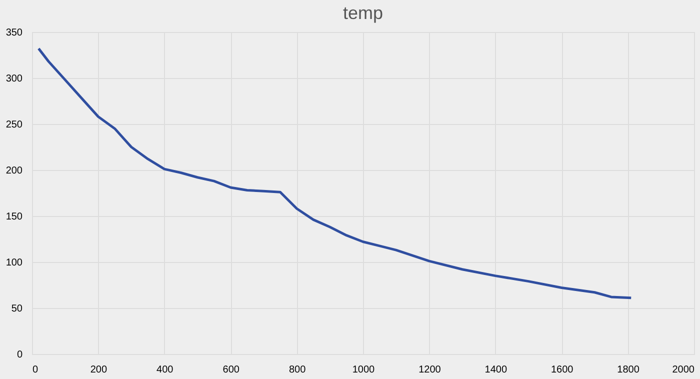 Image resolution: width=700 pixels, height=379 pixels. What do you see at coordinates (430, 370) in the screenshot?
I see `x-tick-label: 1200` at bounding box center [430, 370].